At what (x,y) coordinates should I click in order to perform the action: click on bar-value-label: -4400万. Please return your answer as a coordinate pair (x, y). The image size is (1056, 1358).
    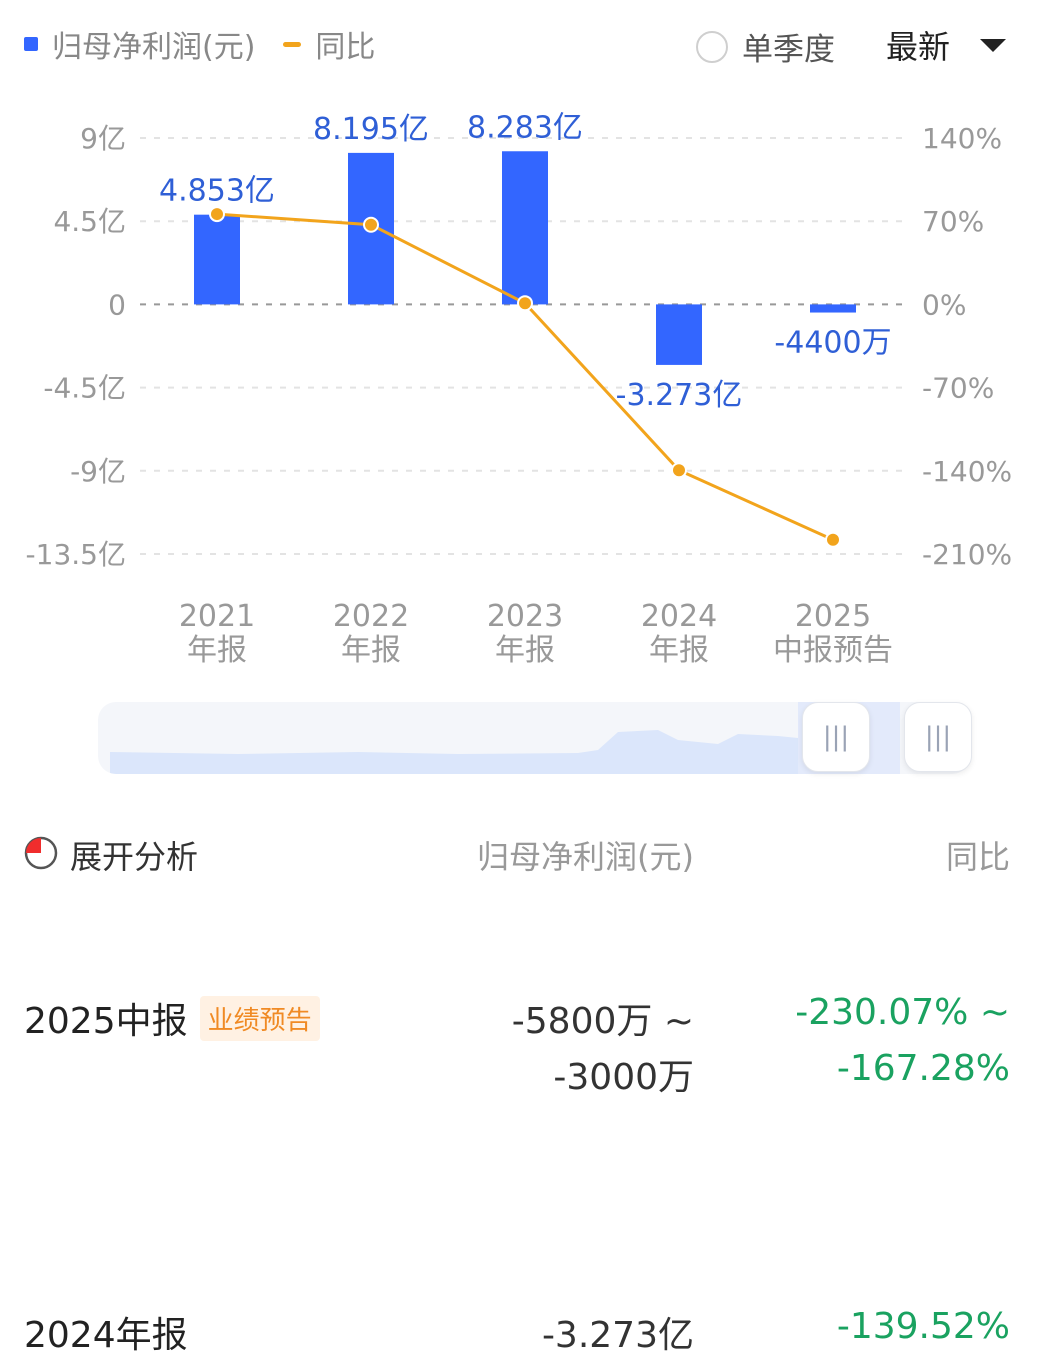
    Looking at the image, I should click on (832, 343).